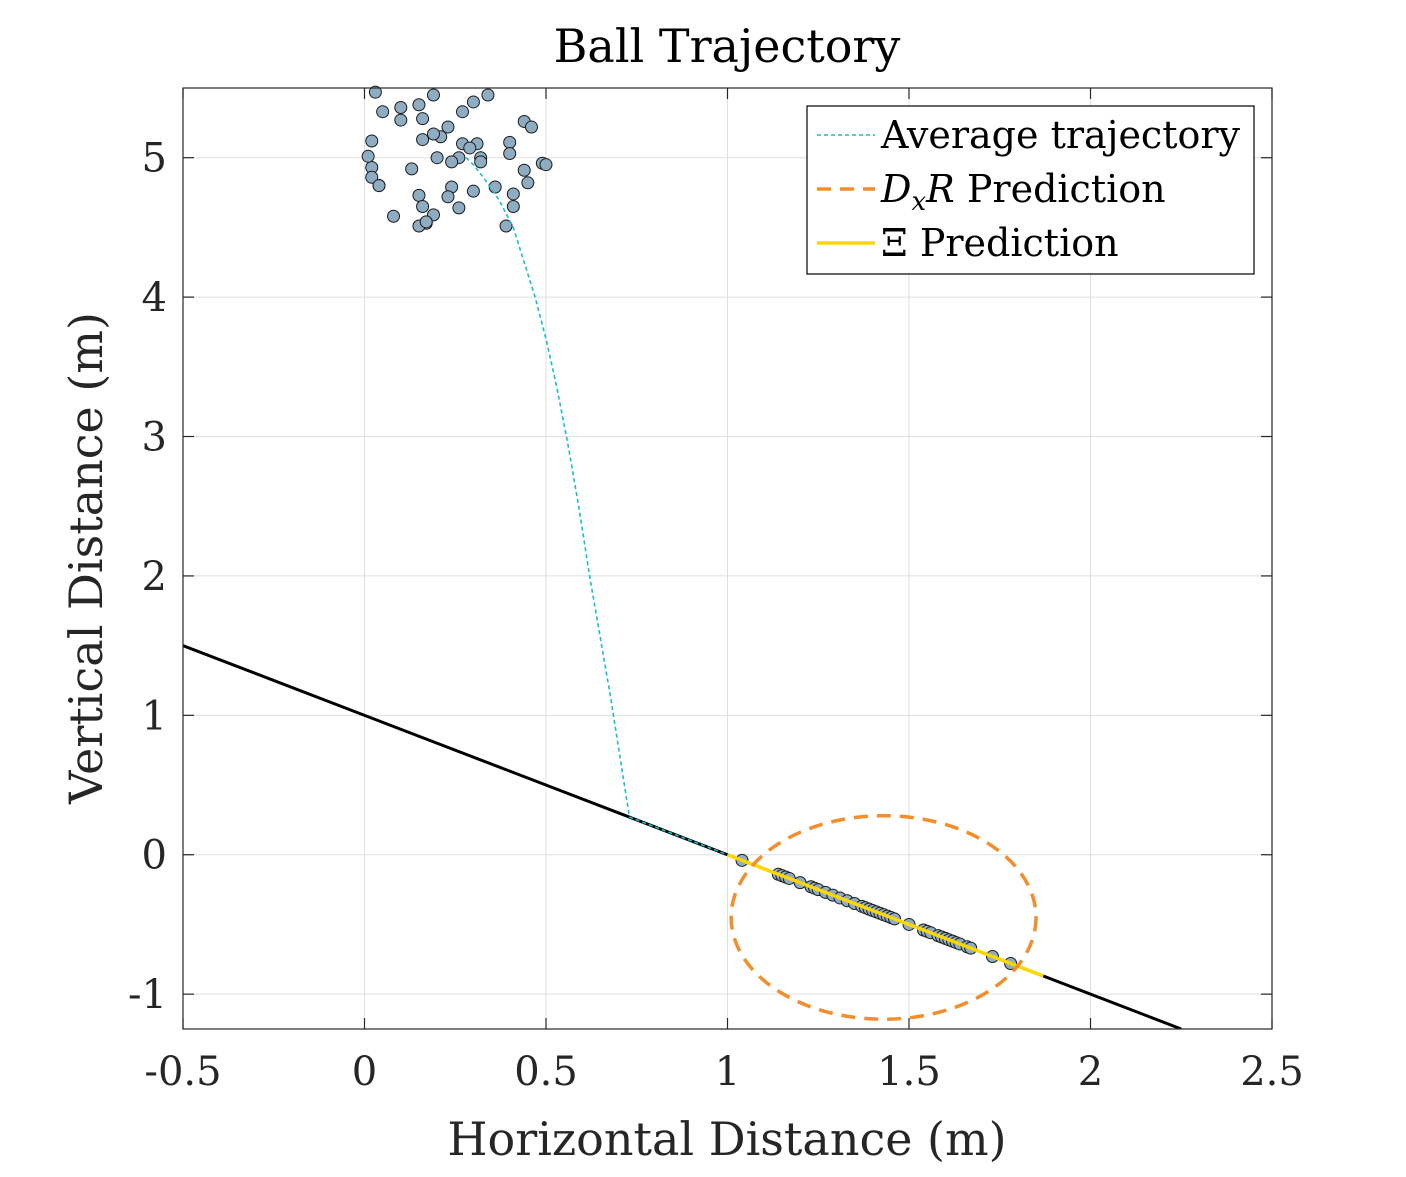 This screenshot has height=1177, width=1406. Describe the element at coordinates (154, 298) in the screenshot. I see `y-tick-label: 4` at that location.